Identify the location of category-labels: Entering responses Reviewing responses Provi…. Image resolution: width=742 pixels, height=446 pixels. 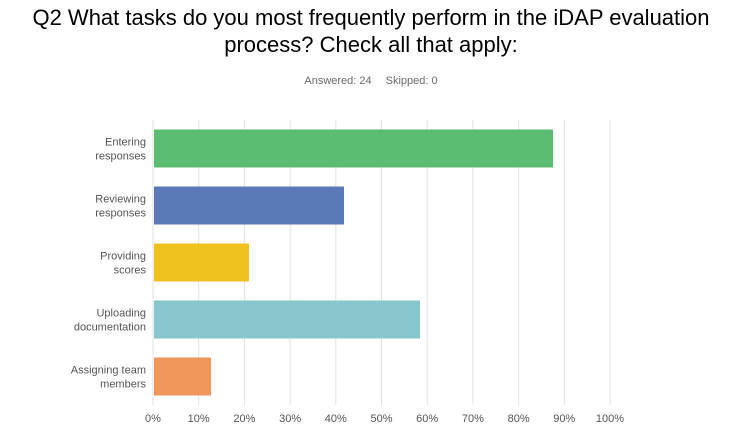
(109, 264).